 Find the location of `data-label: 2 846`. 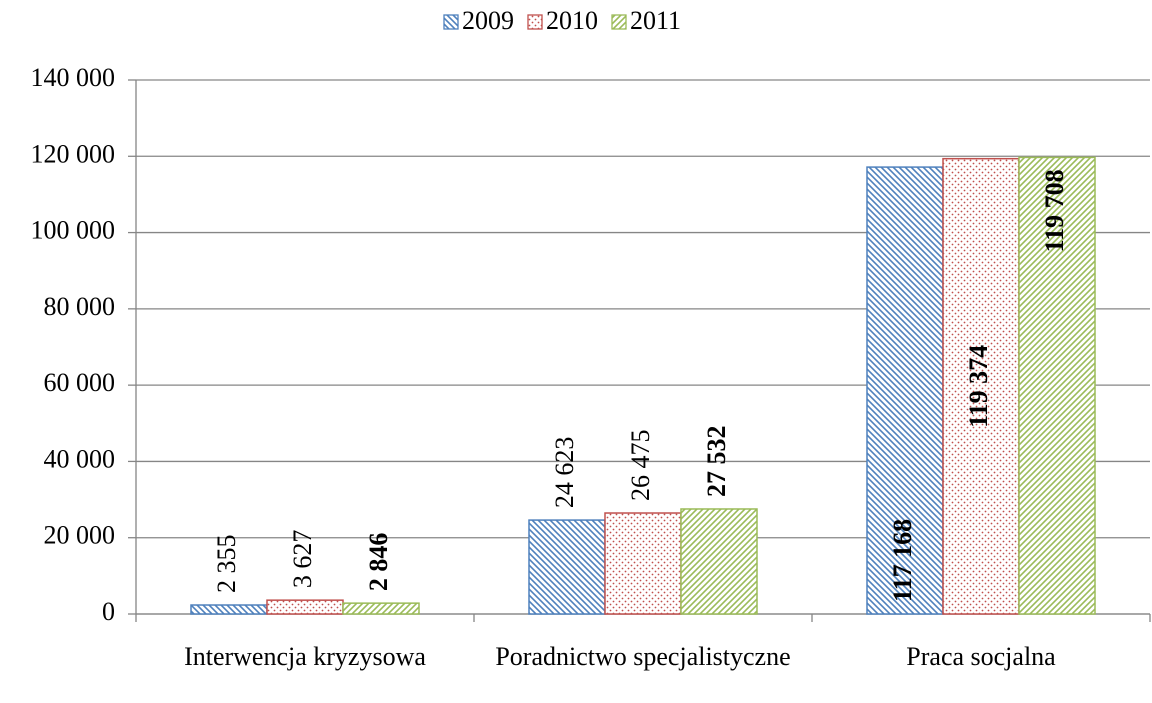

data-label: 2 846 is located at coordinates (378, 562).